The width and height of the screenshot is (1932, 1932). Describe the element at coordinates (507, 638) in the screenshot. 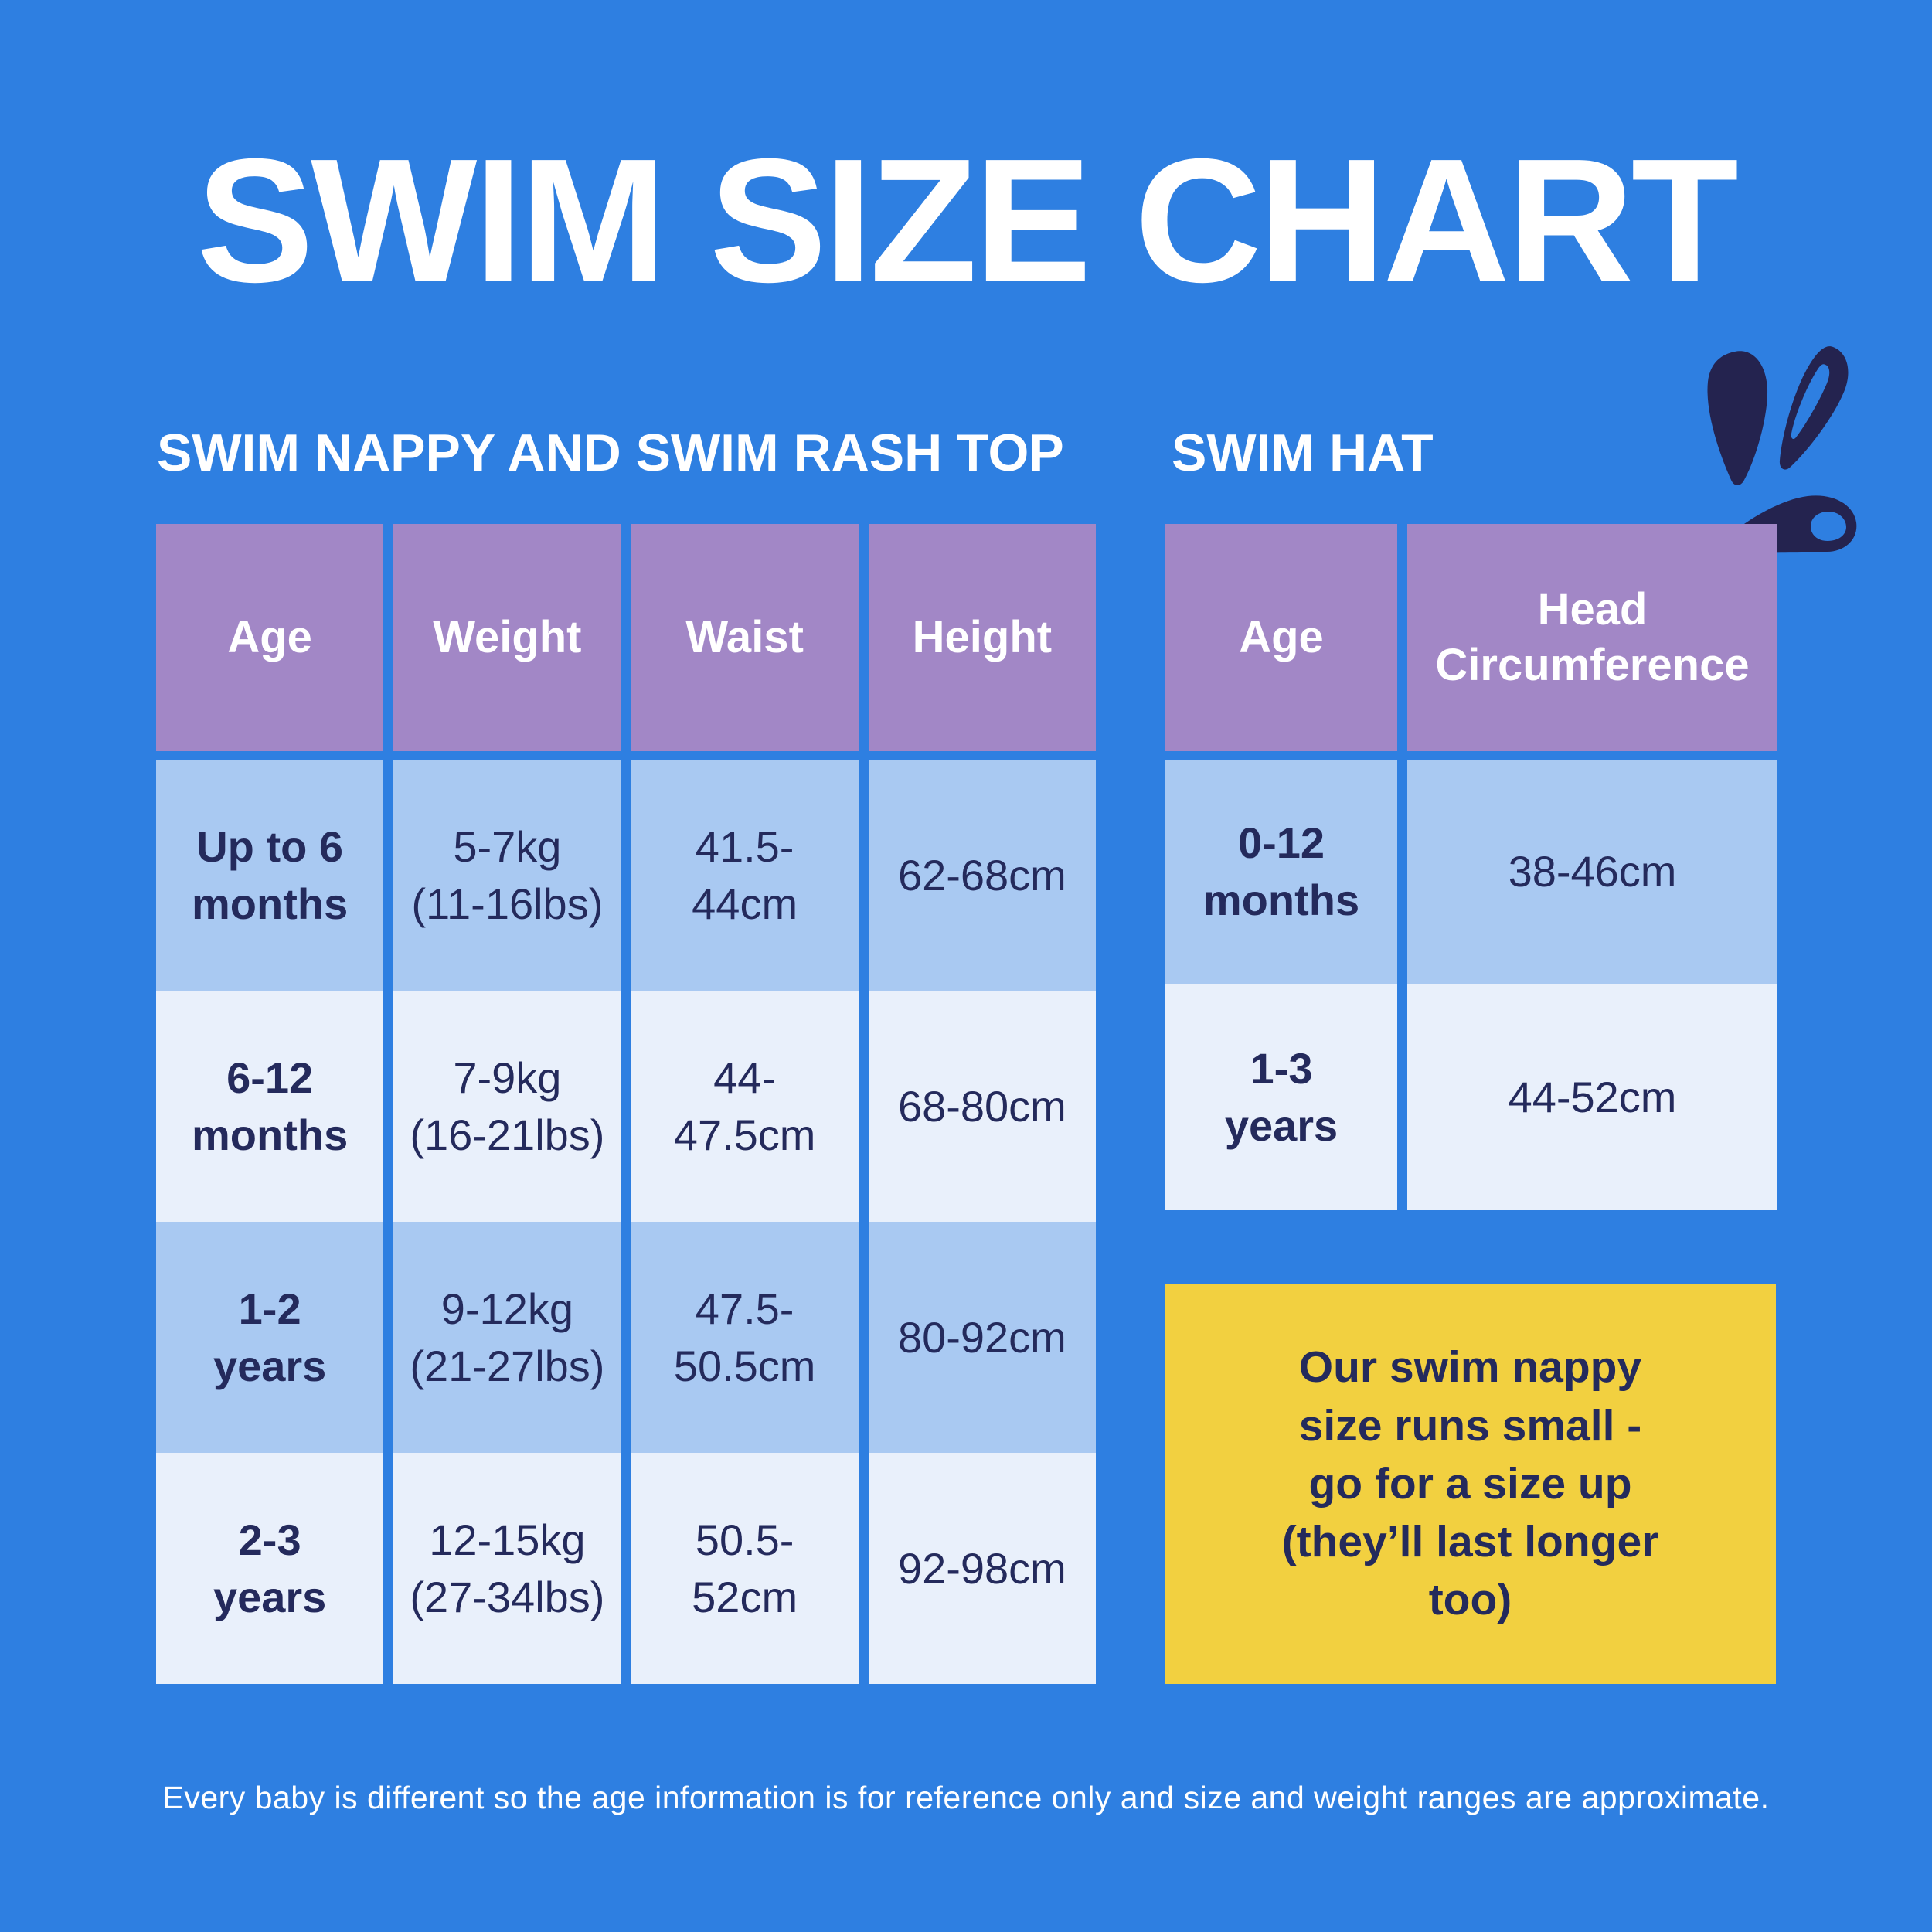

I see `column-header-weight: Weight` at that location.